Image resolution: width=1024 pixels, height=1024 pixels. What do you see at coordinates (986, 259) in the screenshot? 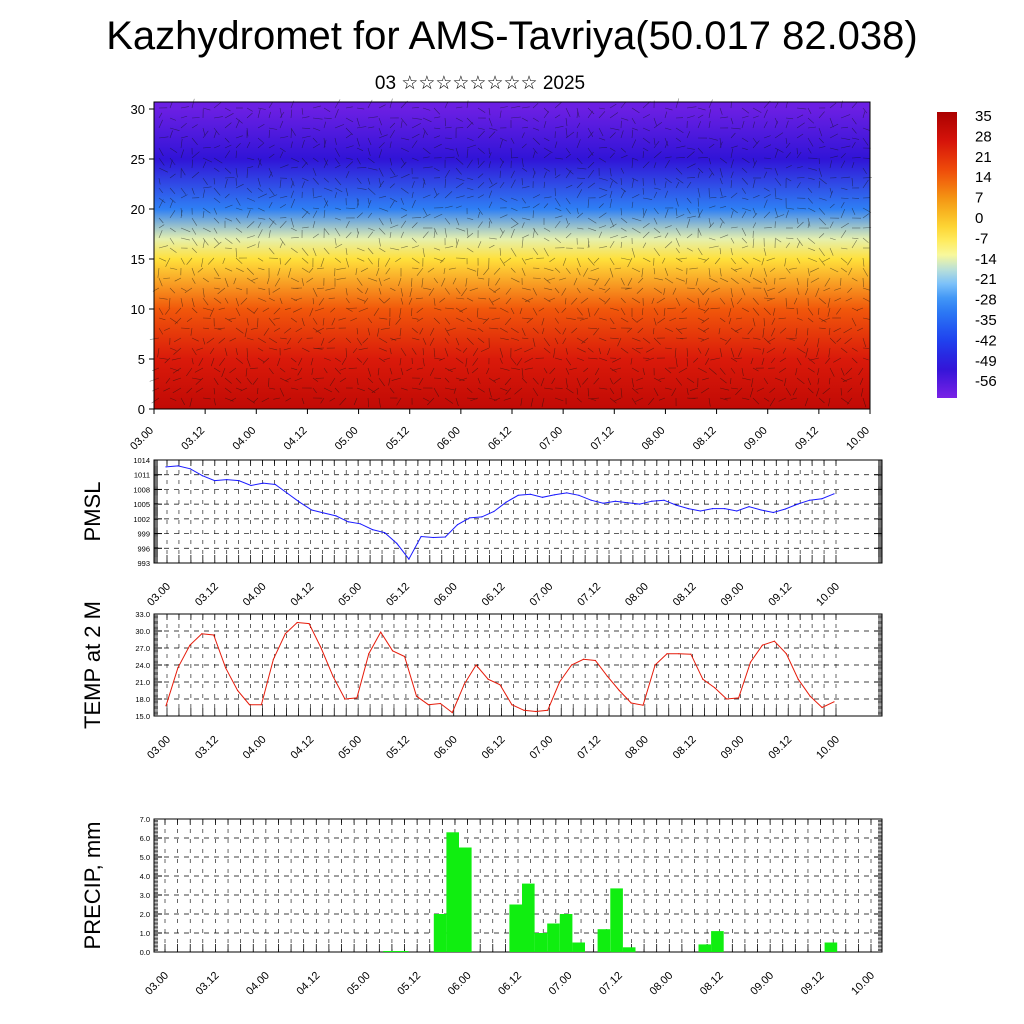
I see `colorbar-label: -14` at bounding box center [986, 259].